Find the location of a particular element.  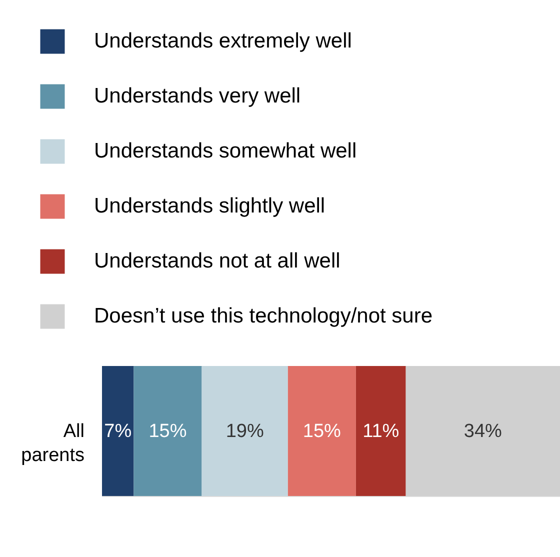

legend-label: Doesn’t use this technology/not sure is located at coordinates (263, 316).